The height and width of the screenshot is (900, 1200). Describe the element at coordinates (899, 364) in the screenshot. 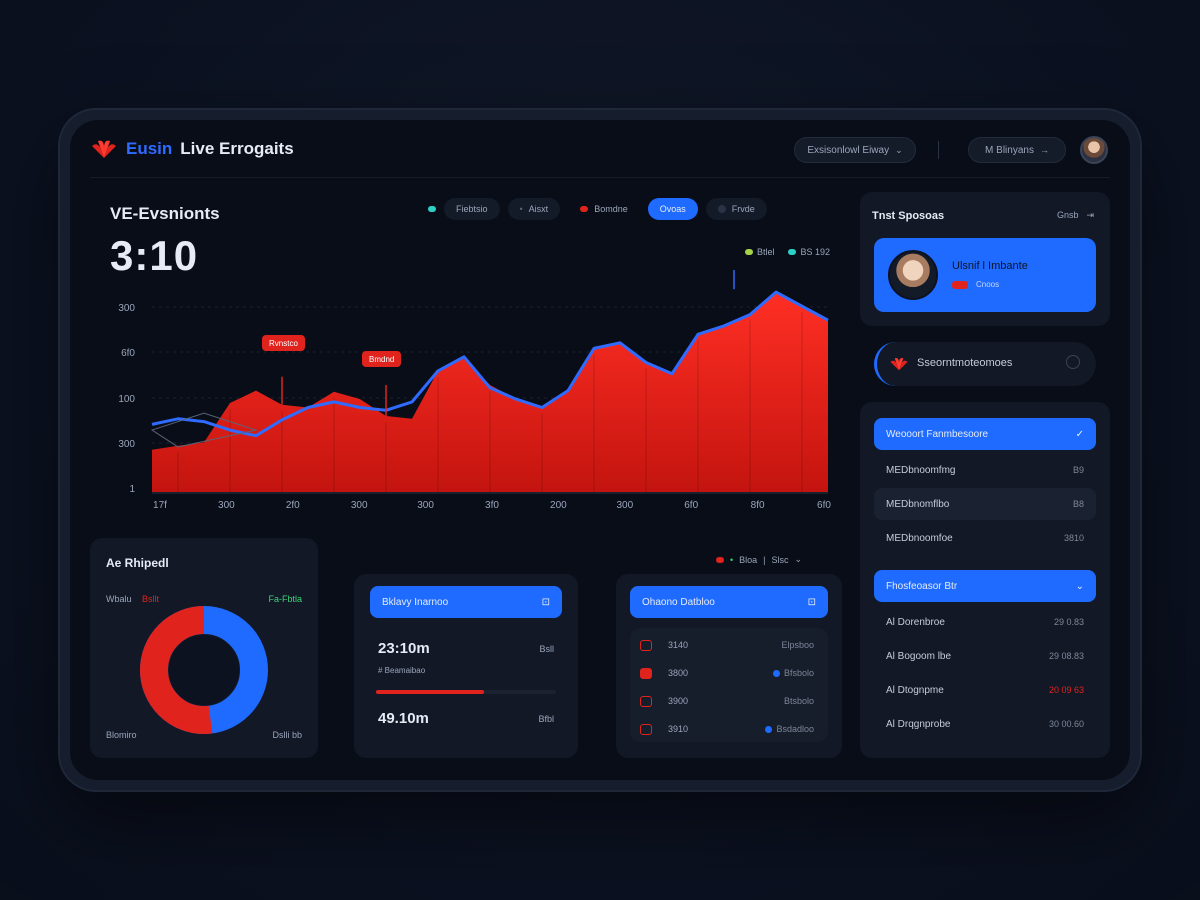

I see `logo-icon` at that location.